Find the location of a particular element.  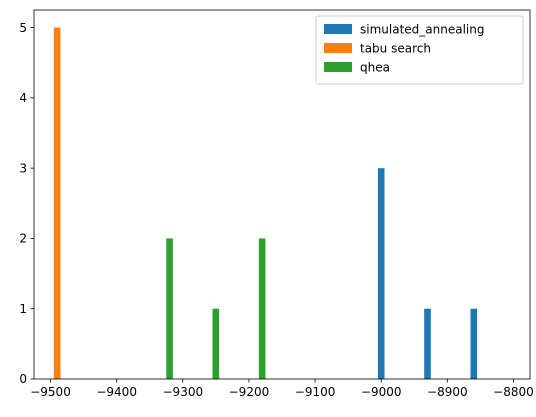

x-tick-label: −8800 is located at coordinates (513, 392).